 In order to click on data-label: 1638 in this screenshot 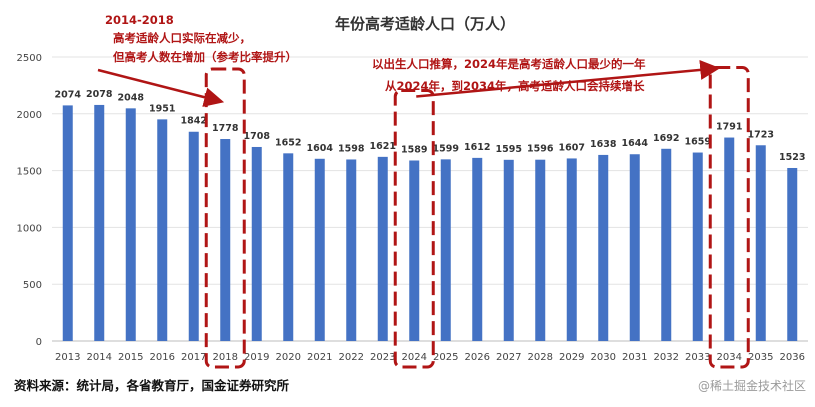, I will do `click(603, 144)`.